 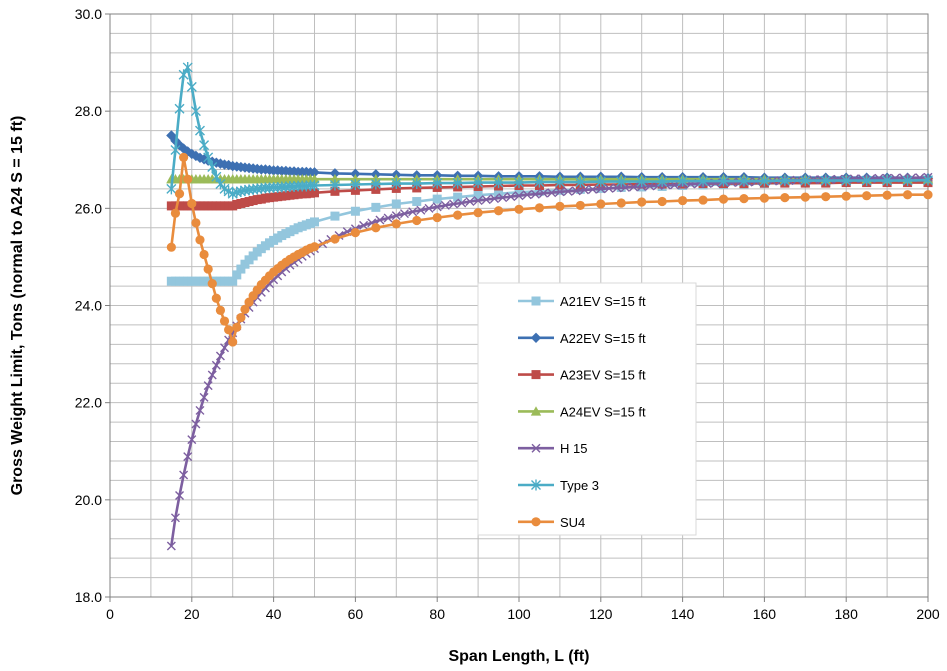 What do you see at coordinates (765, 614) in the screenshot?
I see `x-tick-label: 160` at bounding box center [765, 614].